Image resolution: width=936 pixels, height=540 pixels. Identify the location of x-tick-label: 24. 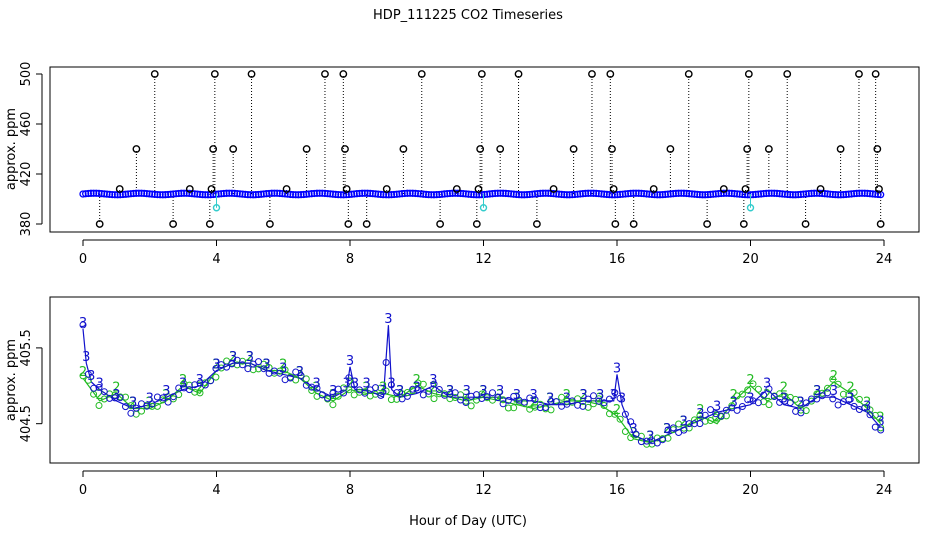
(884, 259).